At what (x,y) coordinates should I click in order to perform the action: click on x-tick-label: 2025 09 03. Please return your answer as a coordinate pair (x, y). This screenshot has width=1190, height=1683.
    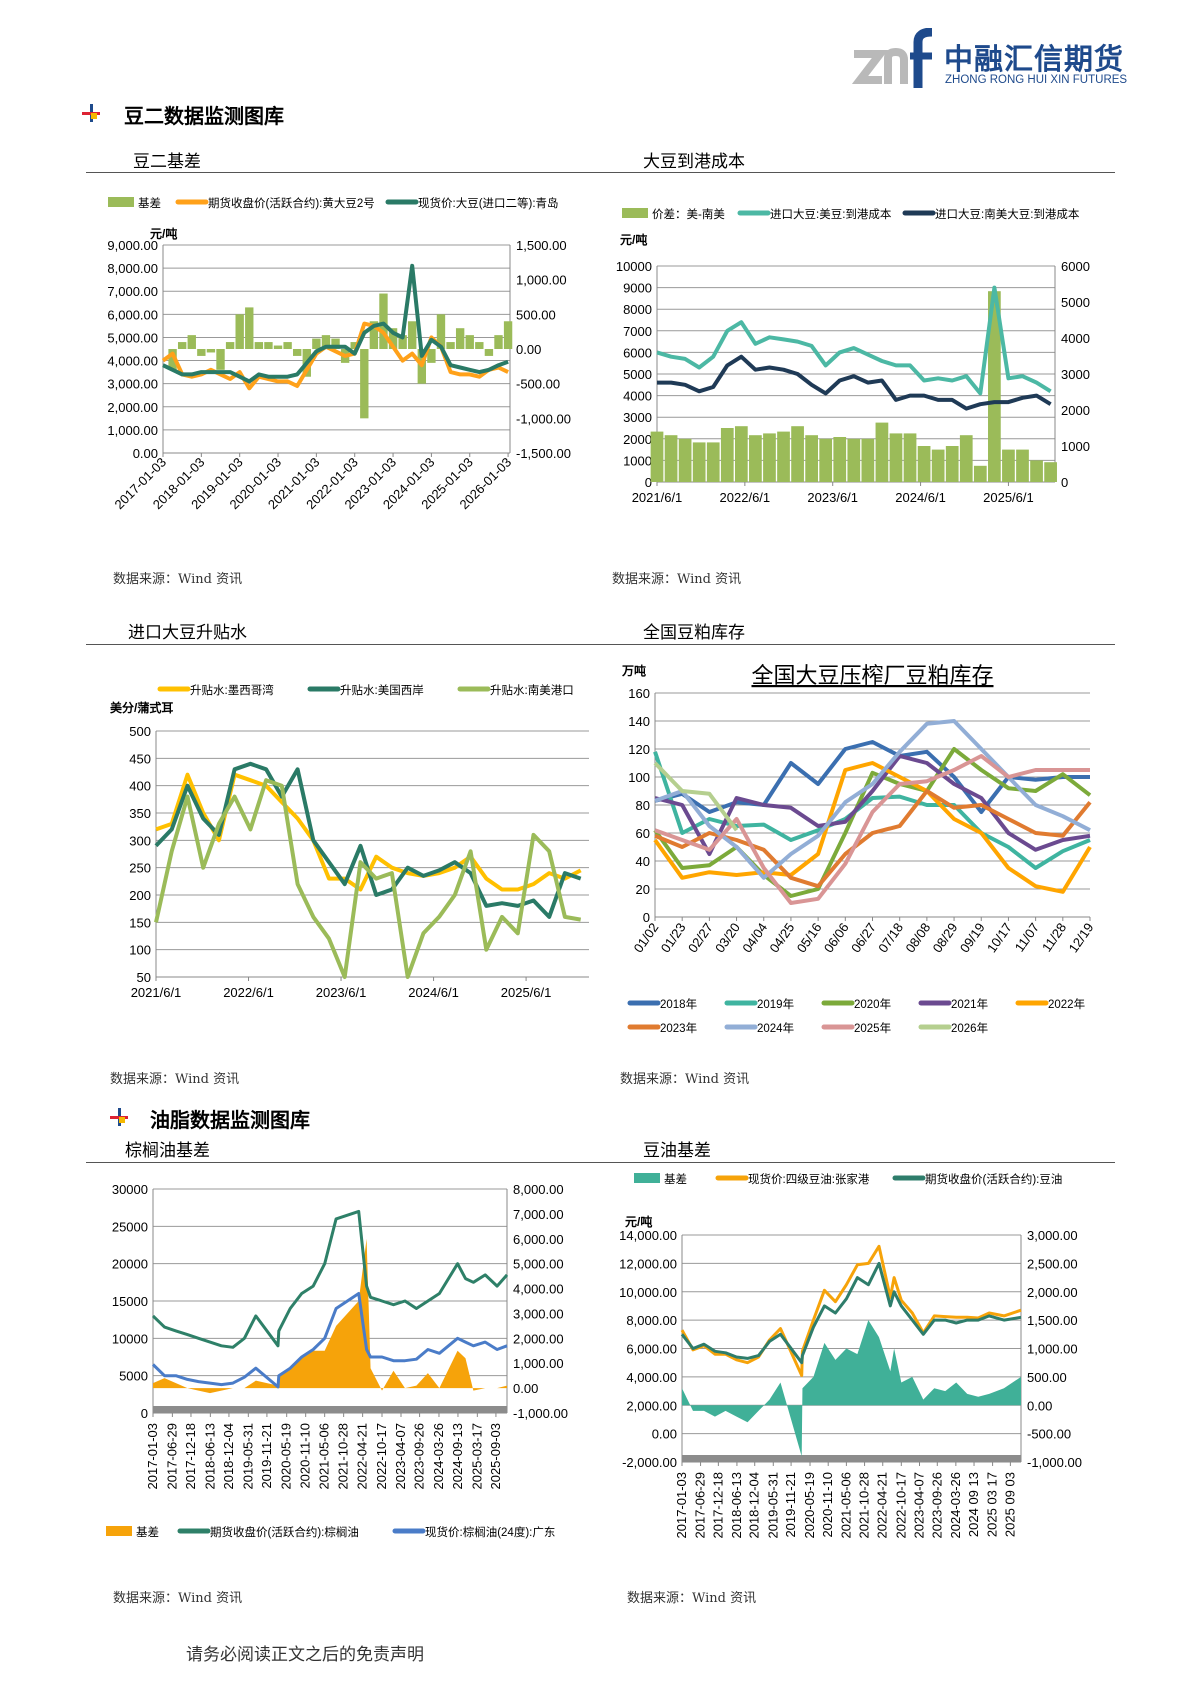
    Looking at the image, I should click on (1009, 1504).